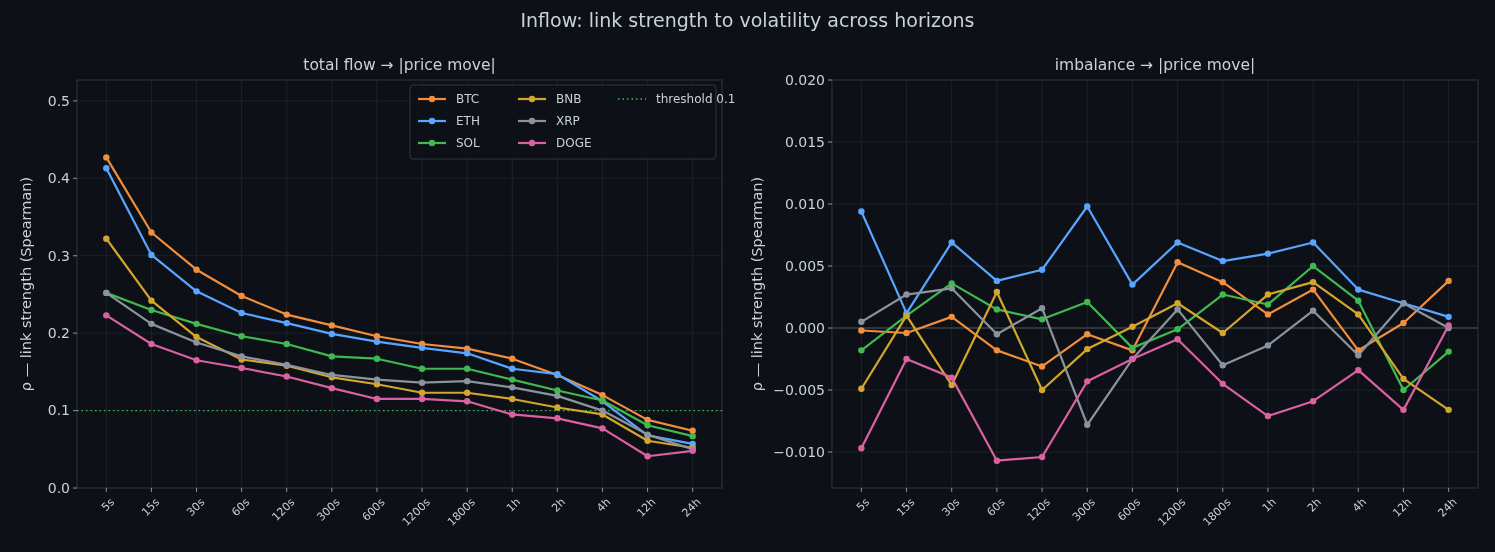  I want to click on y-tick-label: 0.3, so click(58, 255).